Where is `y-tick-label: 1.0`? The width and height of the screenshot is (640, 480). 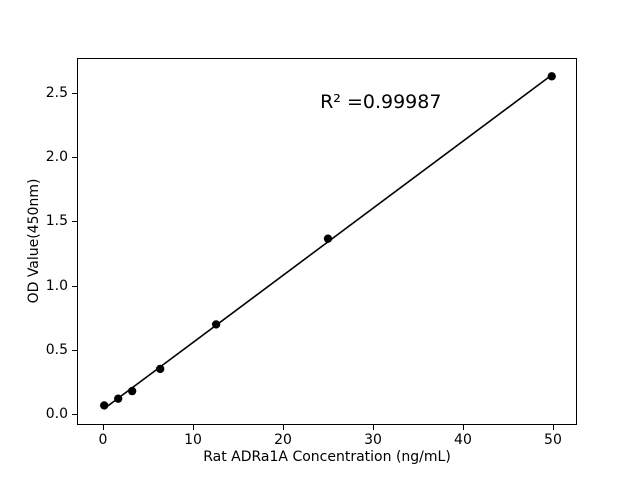
y-tick-label: 1.0 is located at coordinates (56, 285).